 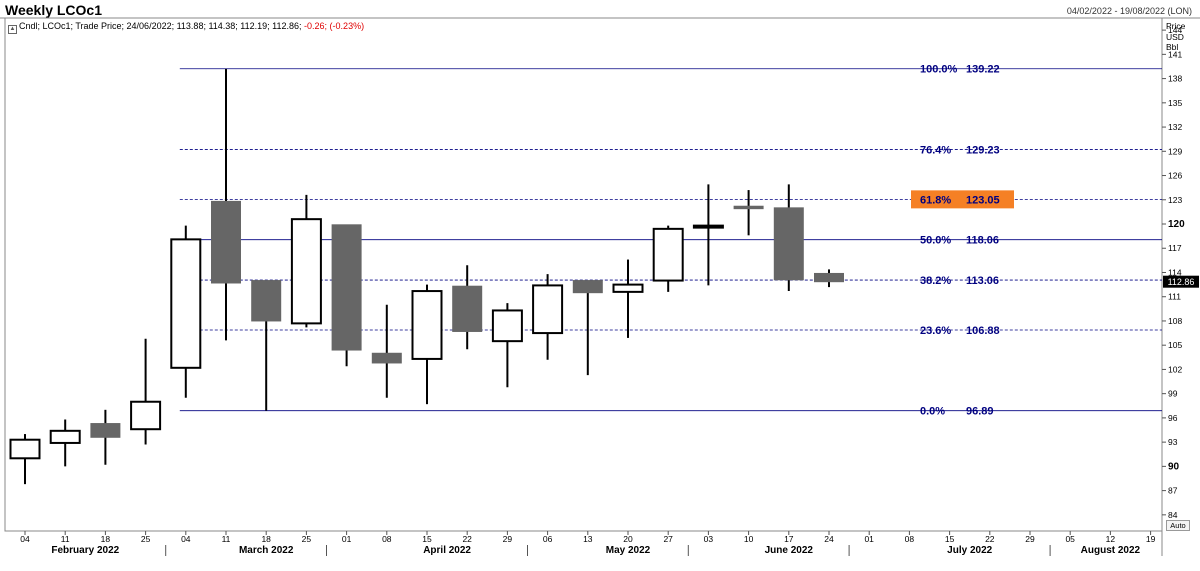 I want to click on fib-value-label: 96.89, so click(x=980, y=412).